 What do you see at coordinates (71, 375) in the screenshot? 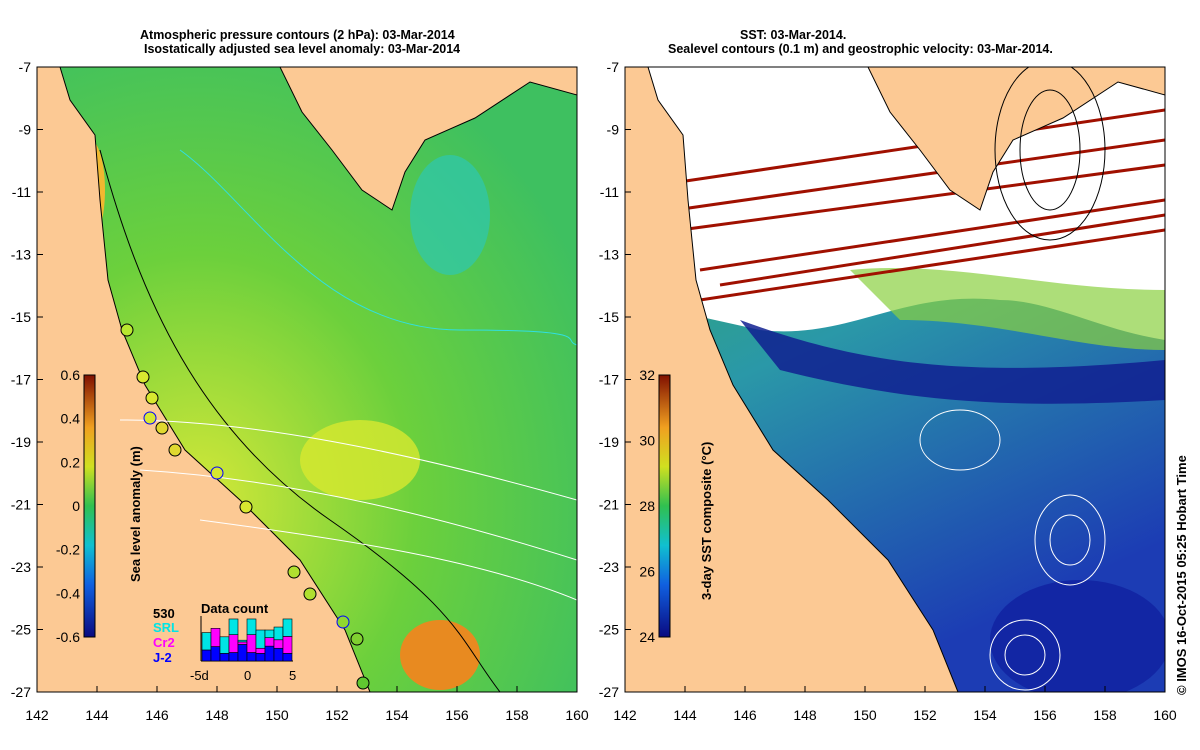
I see `colorbar-tick-label: 0.6` at bounding box center [71, 375].